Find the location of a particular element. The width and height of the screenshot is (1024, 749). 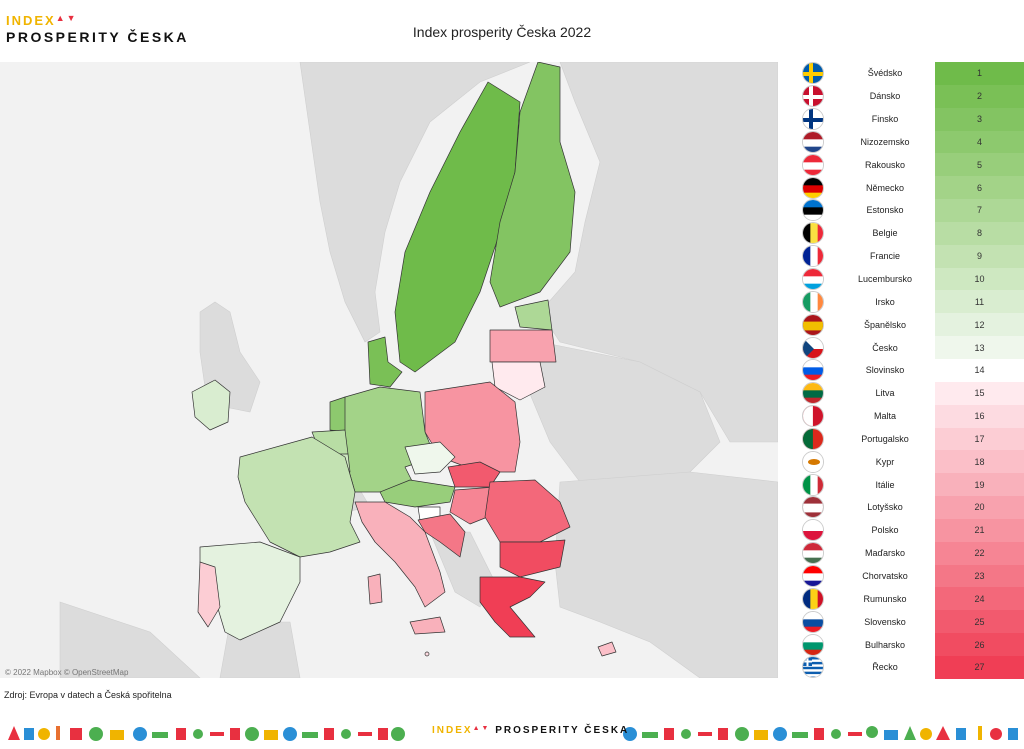

ranking-row: Slovinsko 14 is located at coordinates (909, 370).